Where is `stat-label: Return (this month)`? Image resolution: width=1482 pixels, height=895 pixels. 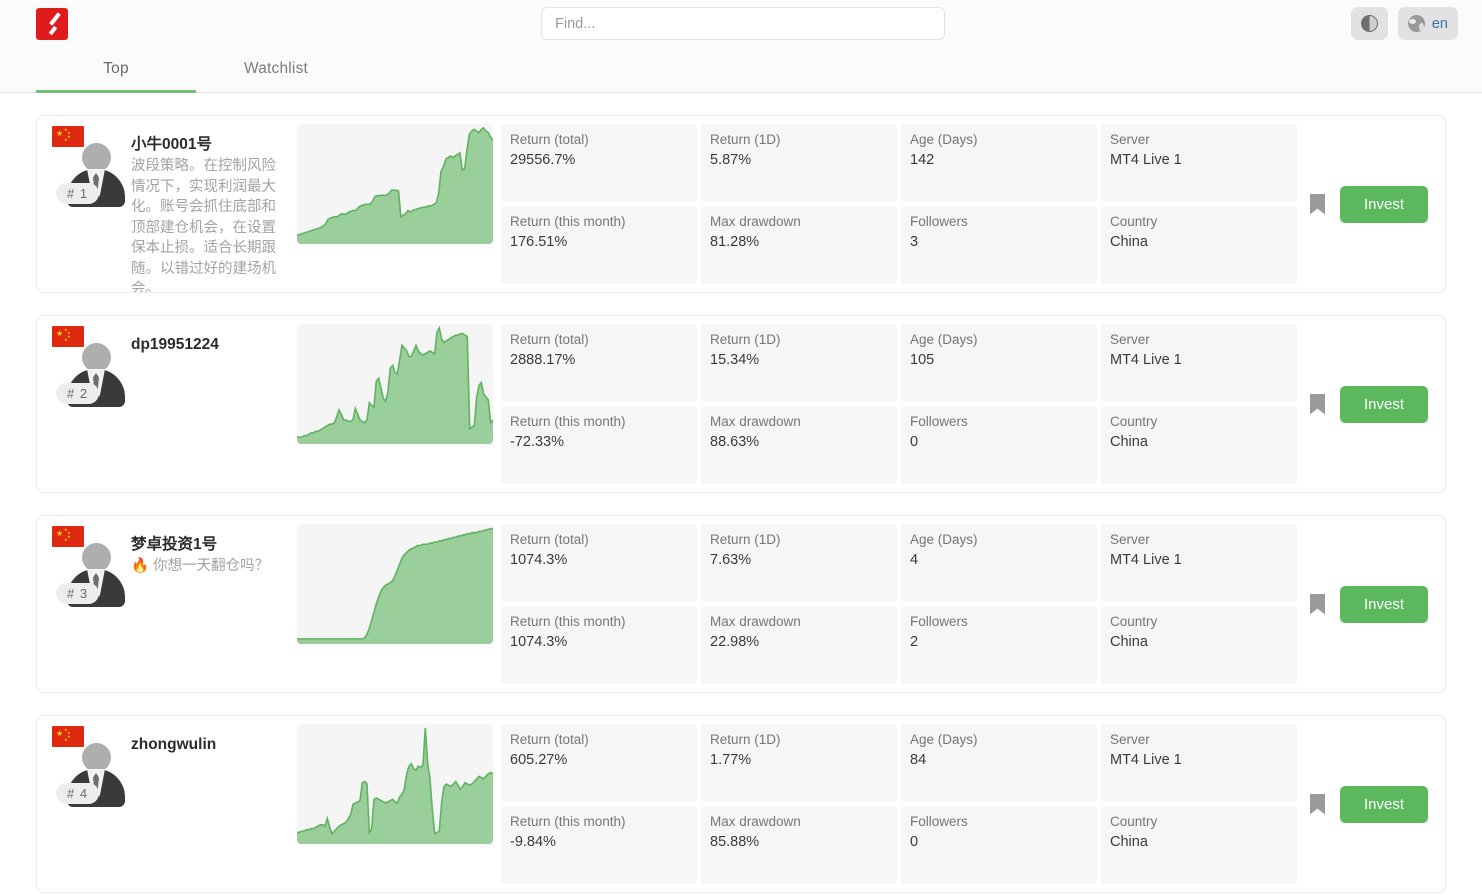
stat-label: Return (this month) is located at coordinates (568, 221).